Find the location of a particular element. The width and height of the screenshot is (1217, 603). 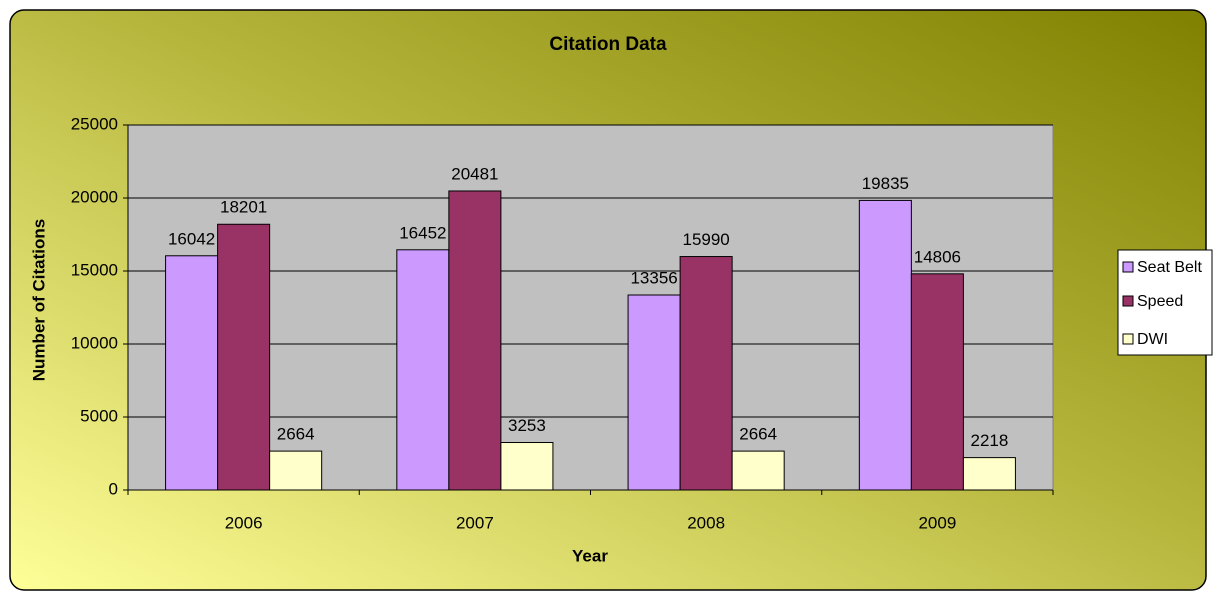

y-axis-title: Number of Citations is located at coordinates (38, 300).